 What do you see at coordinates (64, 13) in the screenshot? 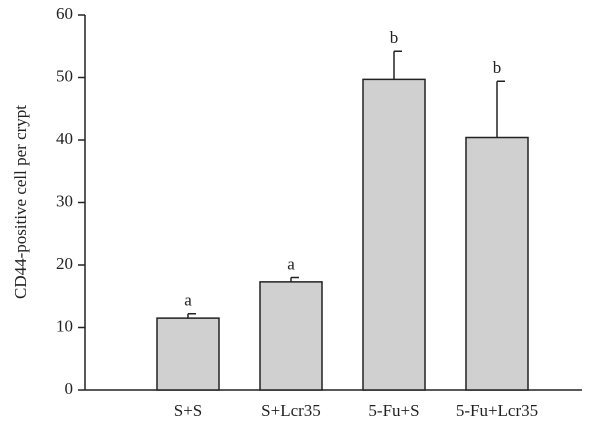
I see `y-tick-label: 60` at bounding box center [64, 13].